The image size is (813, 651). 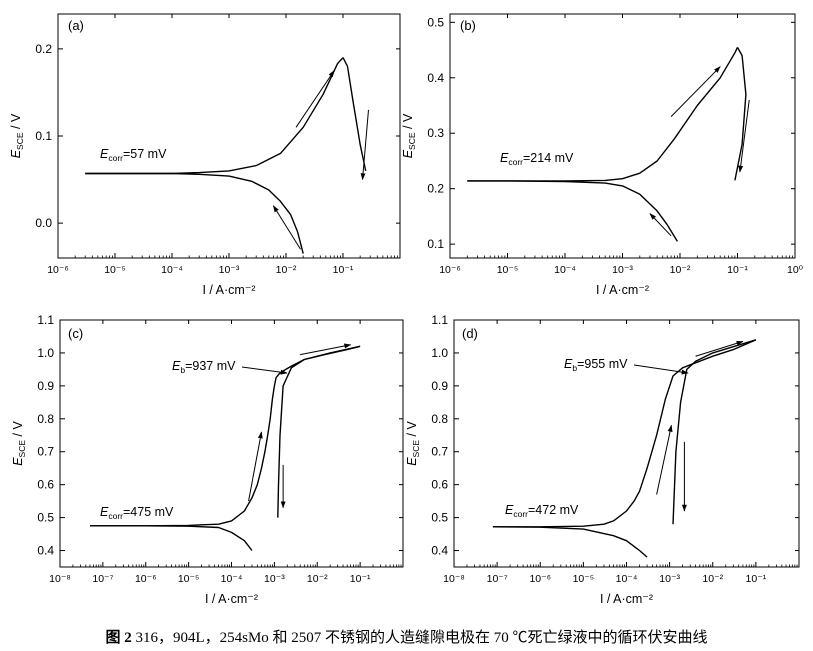 What do you see at coordinates (43, 223) in the screenshot?
I see `y-tick-label: 0.0` at bounding box center [43, 223].